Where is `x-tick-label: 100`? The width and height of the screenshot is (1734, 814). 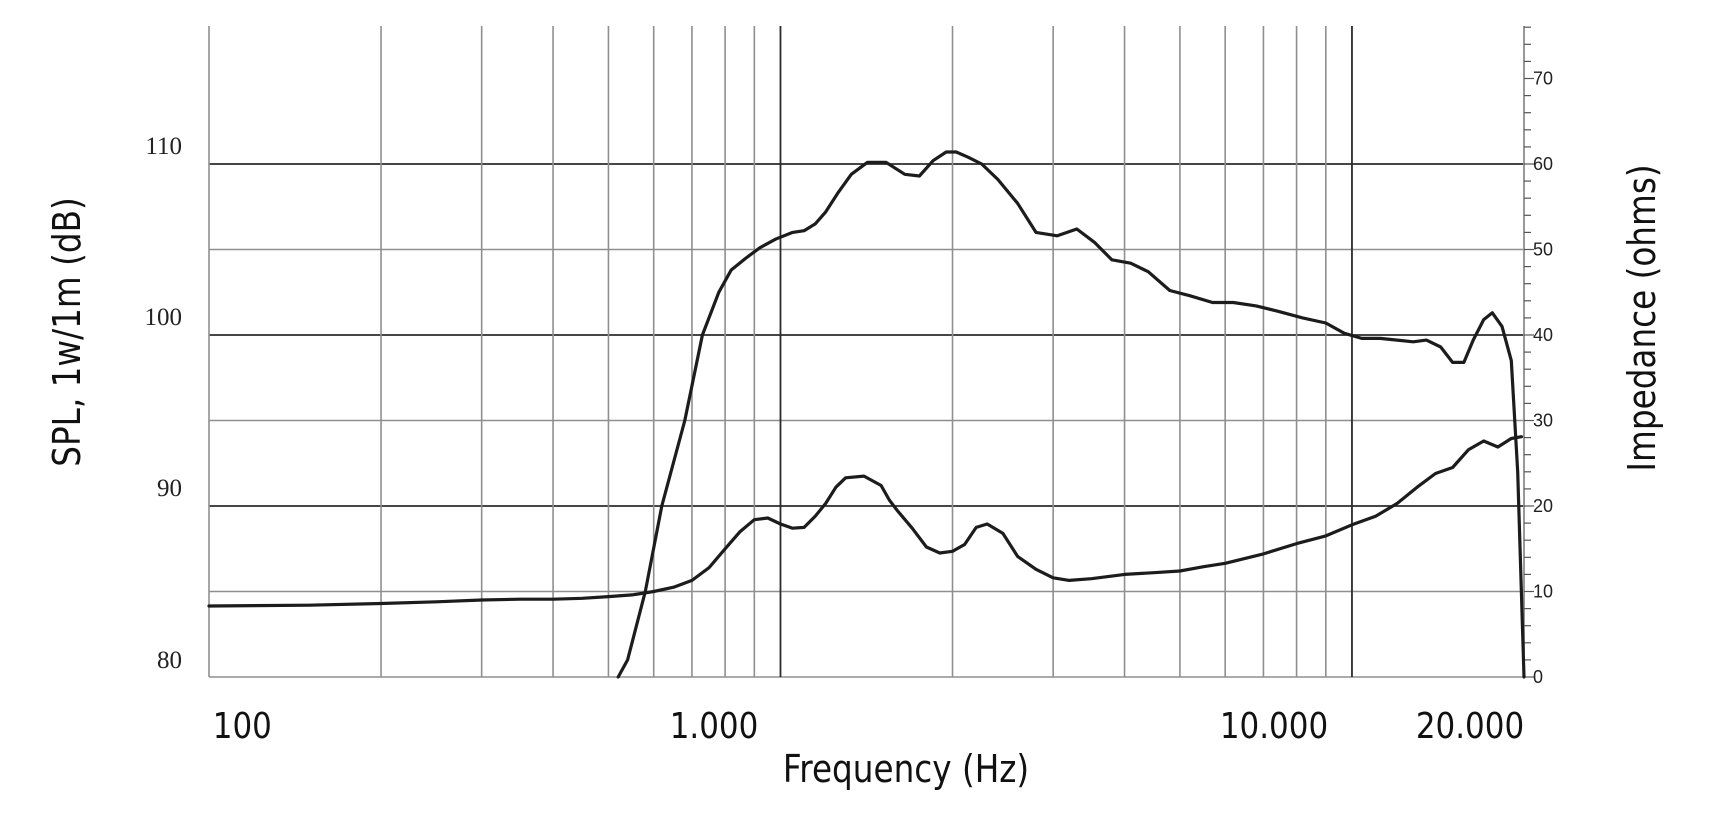 x-tick-label: 100 is located at coordinates (242, 726).